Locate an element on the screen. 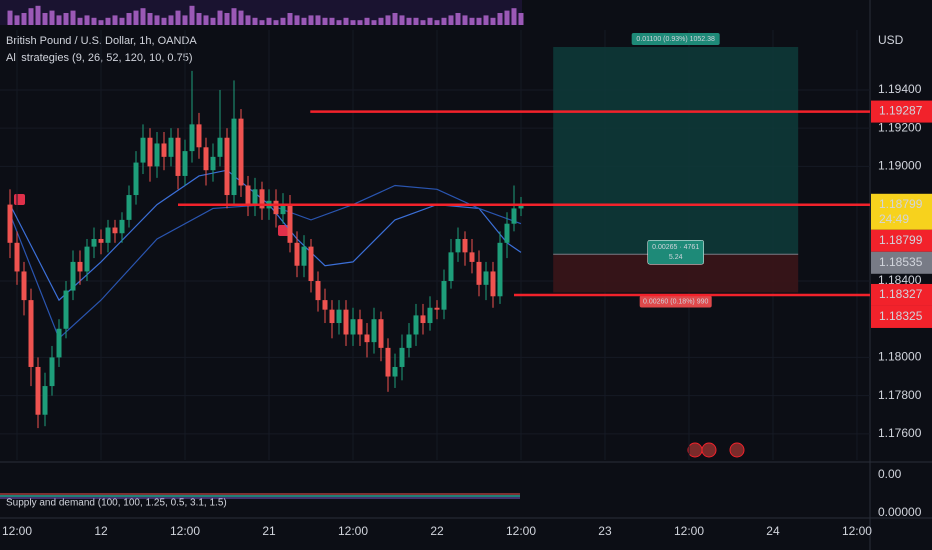 The height and width of the screenshot is (550, 932). label-box is located at coordinates (675, 252).